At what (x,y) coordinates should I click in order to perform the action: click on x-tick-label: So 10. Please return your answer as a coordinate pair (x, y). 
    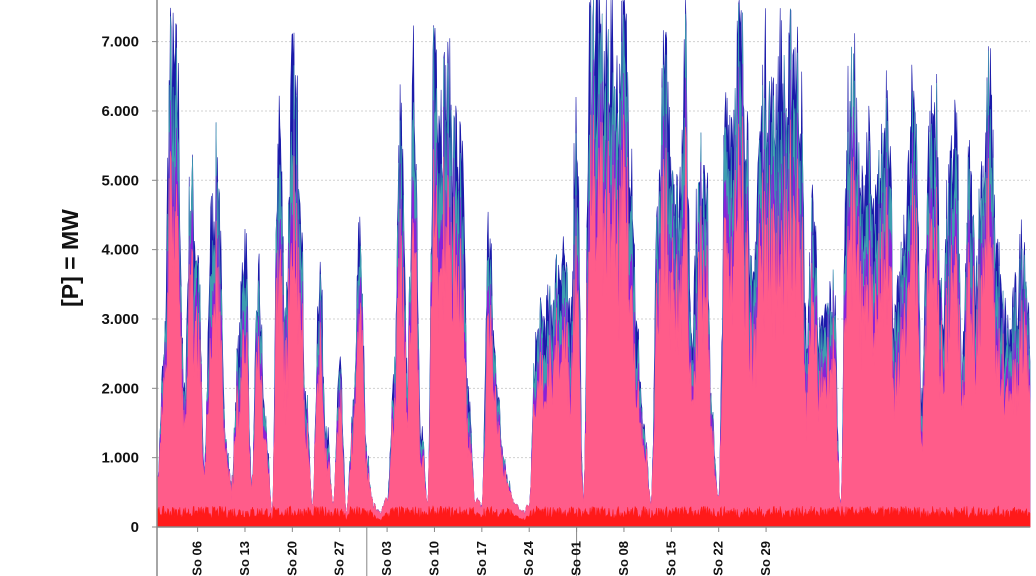
    Looking at the image, I should click on (434, 558).